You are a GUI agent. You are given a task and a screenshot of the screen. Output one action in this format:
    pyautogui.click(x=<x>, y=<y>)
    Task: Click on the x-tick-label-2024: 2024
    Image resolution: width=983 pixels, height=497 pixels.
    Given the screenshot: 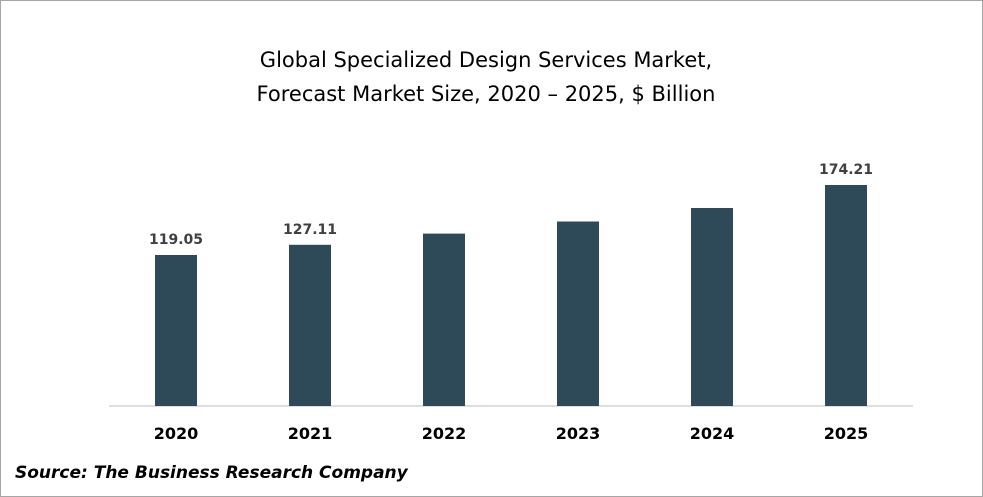 What is the action you would take?
    pyautogui.click(x=712, y=433)
    